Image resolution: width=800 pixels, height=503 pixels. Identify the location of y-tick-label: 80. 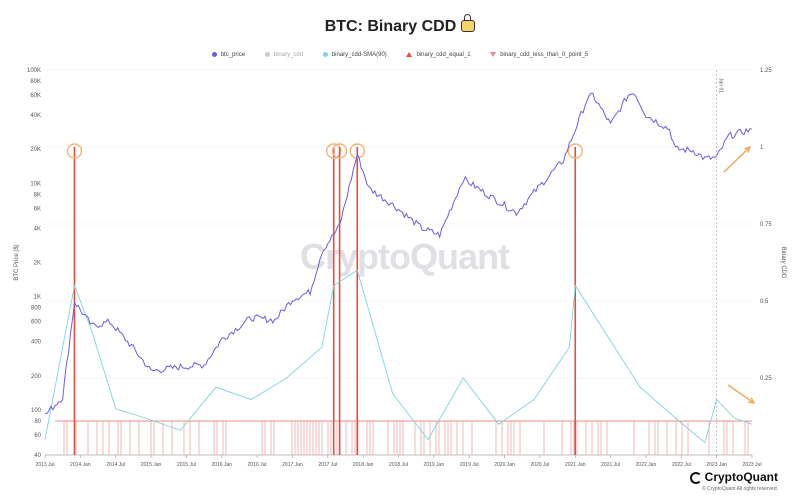
(37, 422).